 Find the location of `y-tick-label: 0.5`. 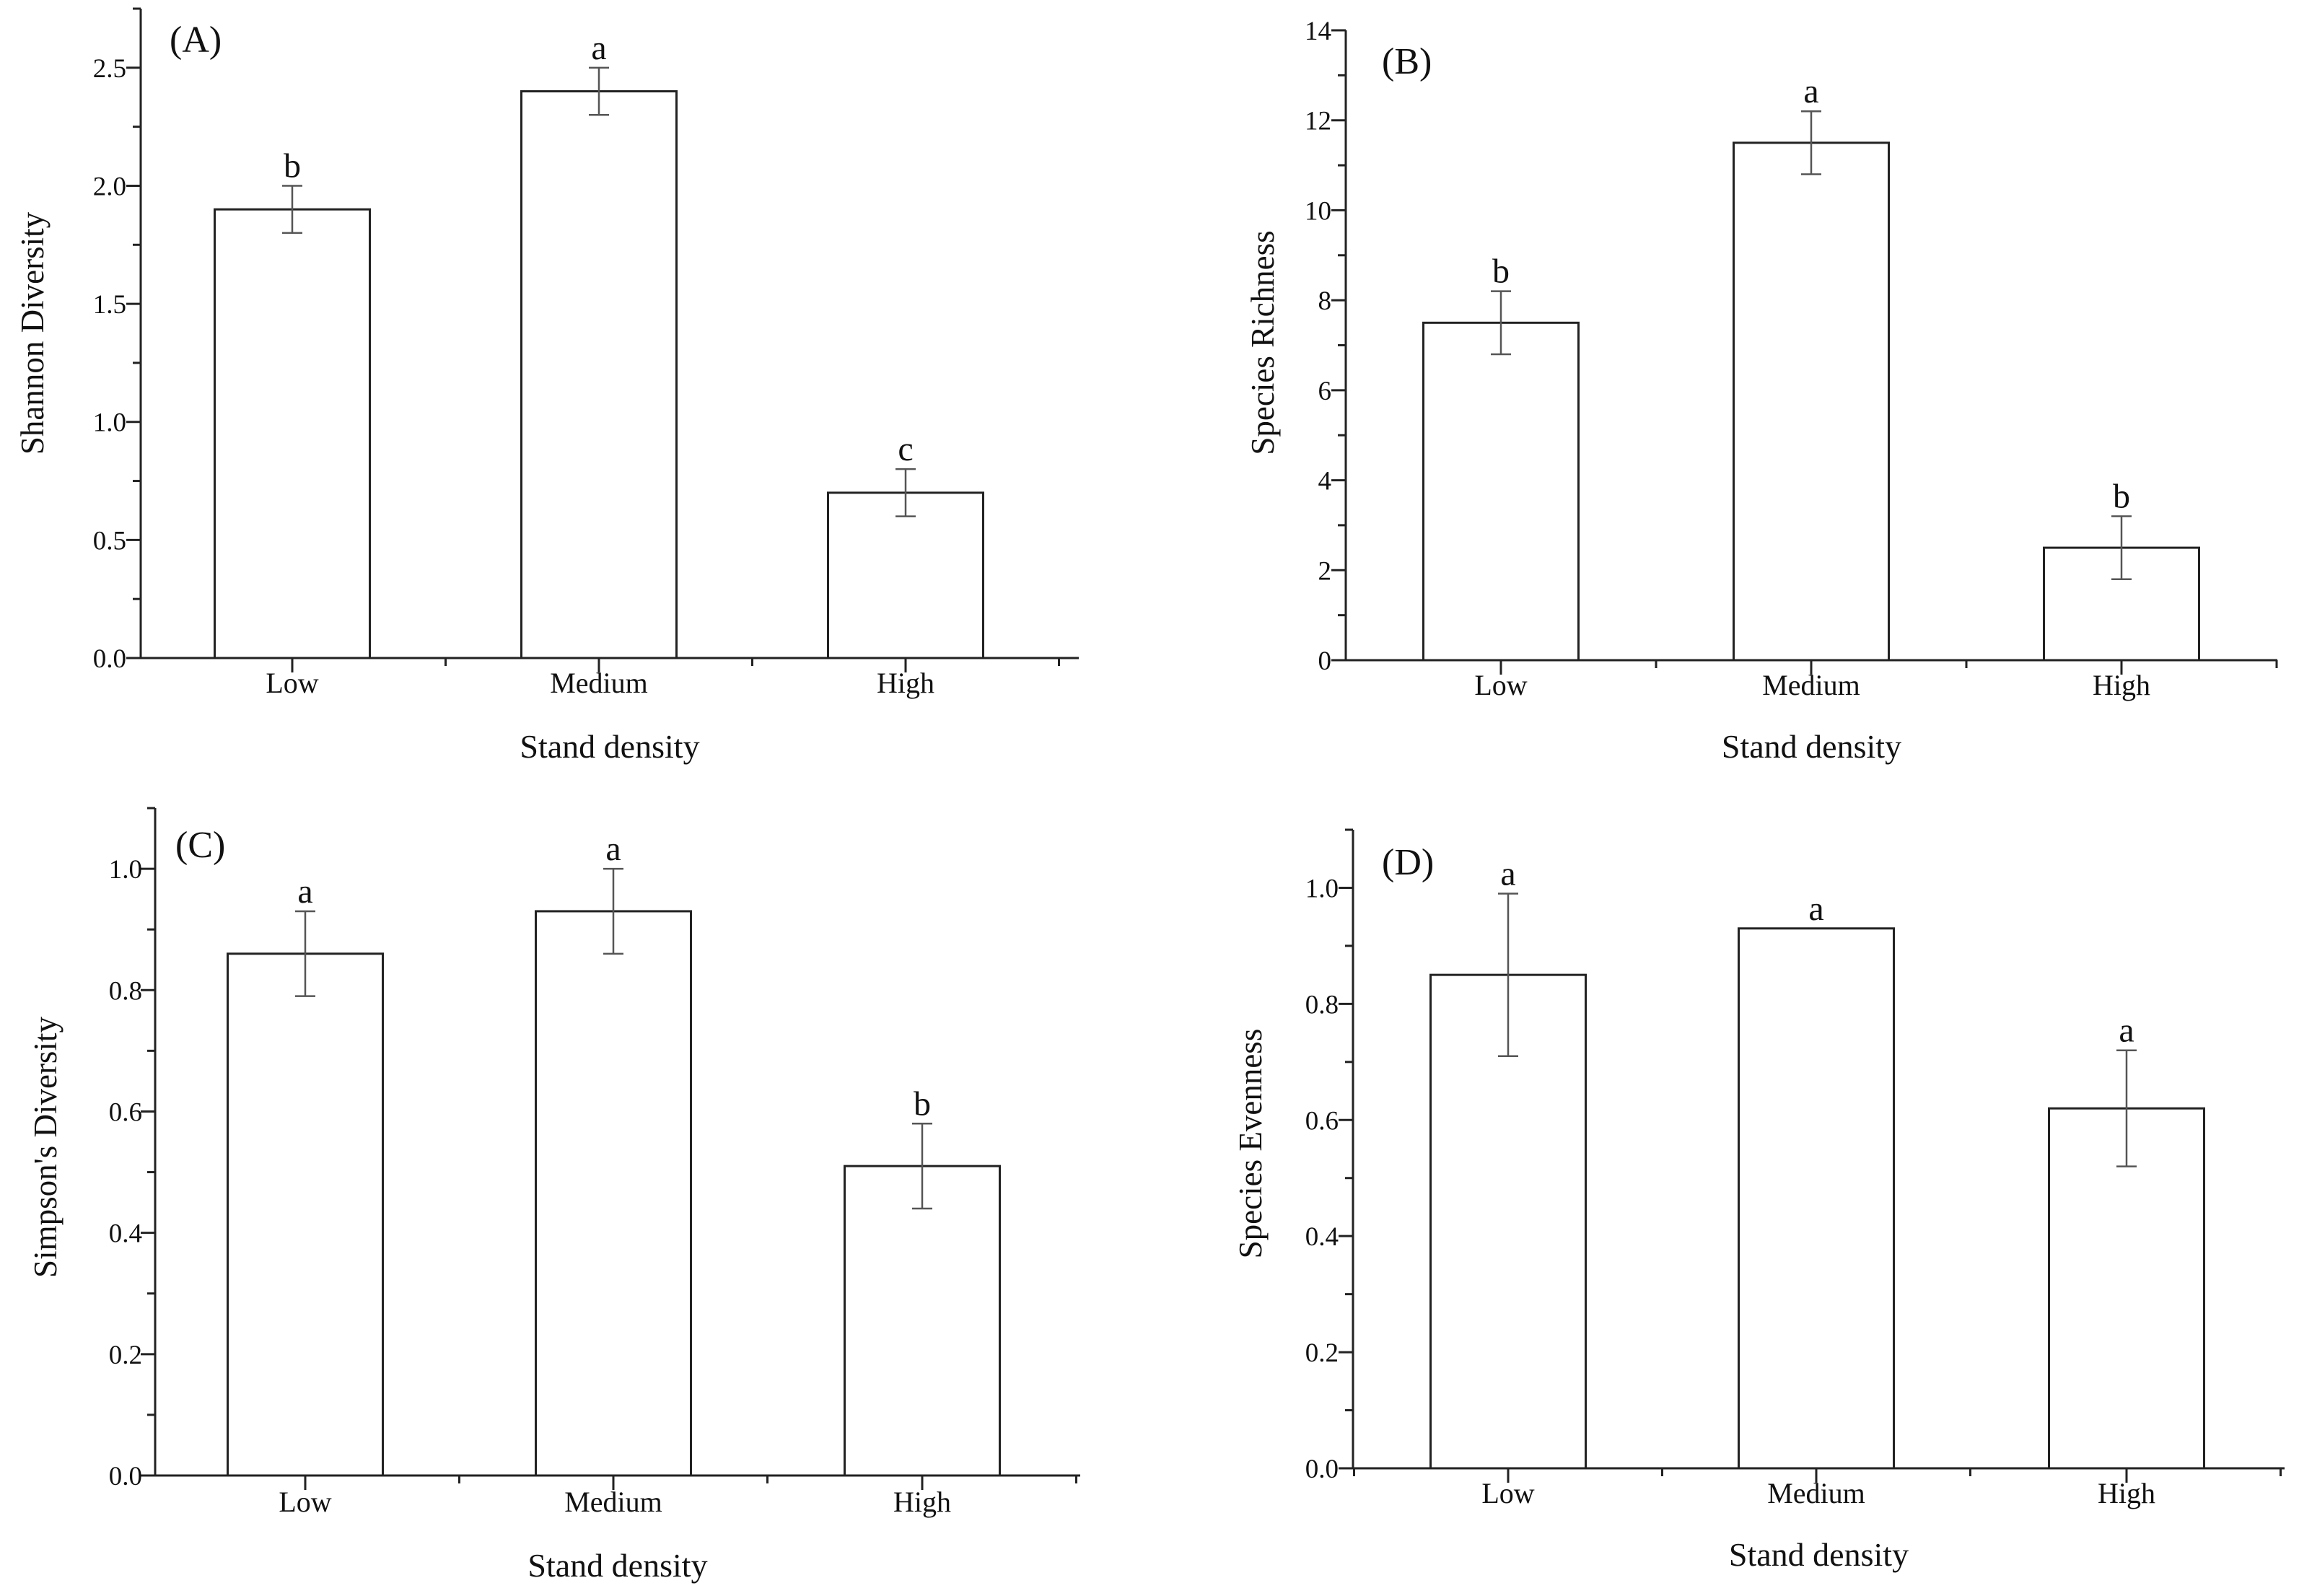

y-tick-label: 0.5 is located at coordinates (109, 541).